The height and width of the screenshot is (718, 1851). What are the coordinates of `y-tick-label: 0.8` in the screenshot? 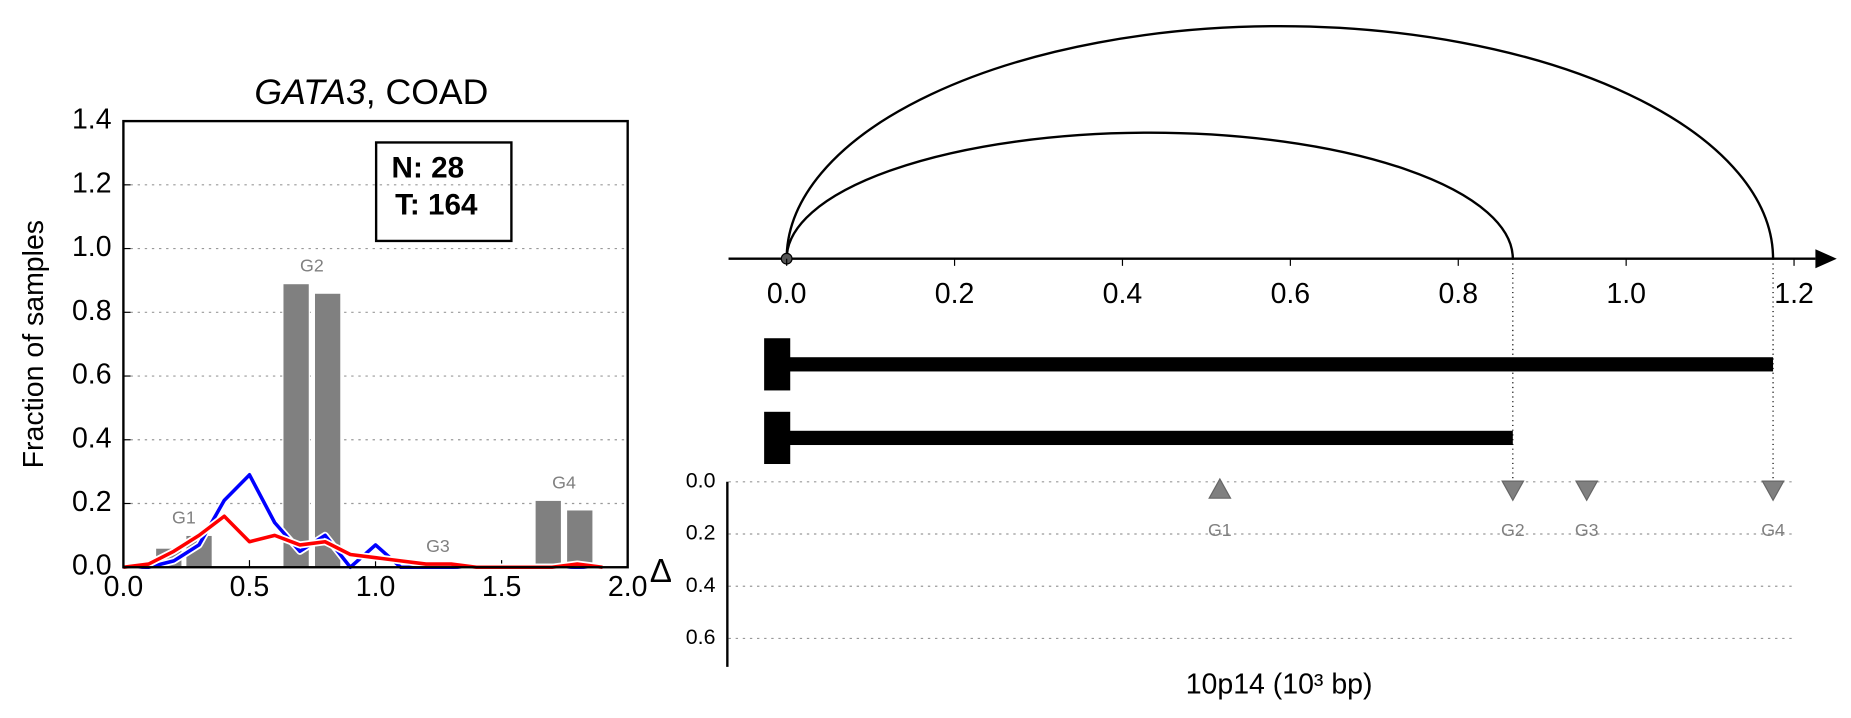 It's located at (92, 311).